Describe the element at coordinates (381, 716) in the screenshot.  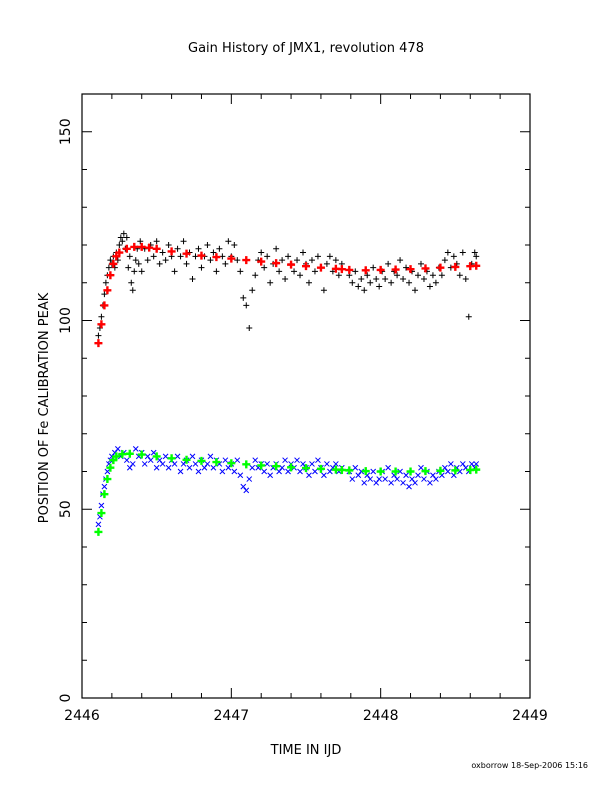
I see `x-tick-label: 2448` at that location.